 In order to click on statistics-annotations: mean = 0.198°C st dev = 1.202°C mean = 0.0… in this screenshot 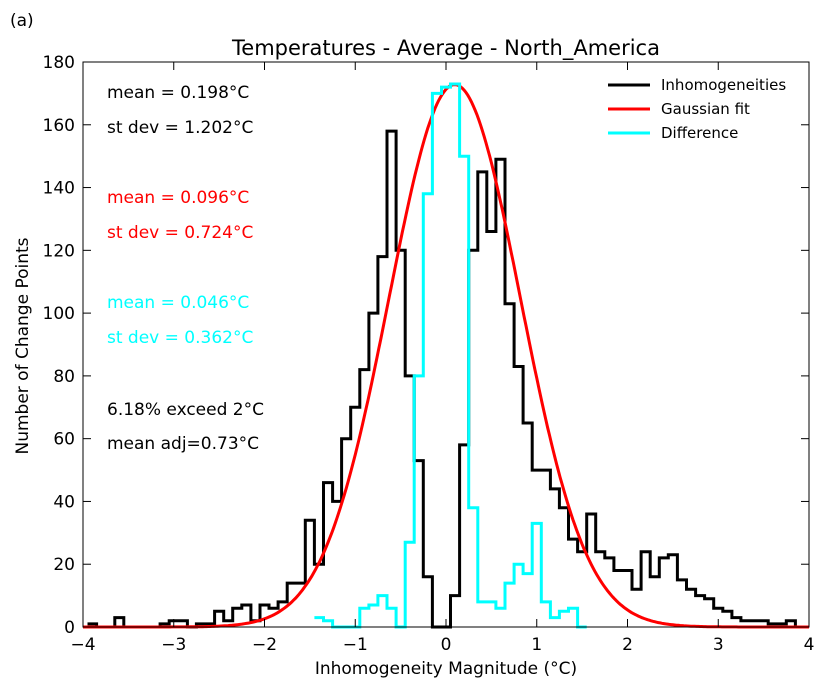, I will do `click(185, 268)`.